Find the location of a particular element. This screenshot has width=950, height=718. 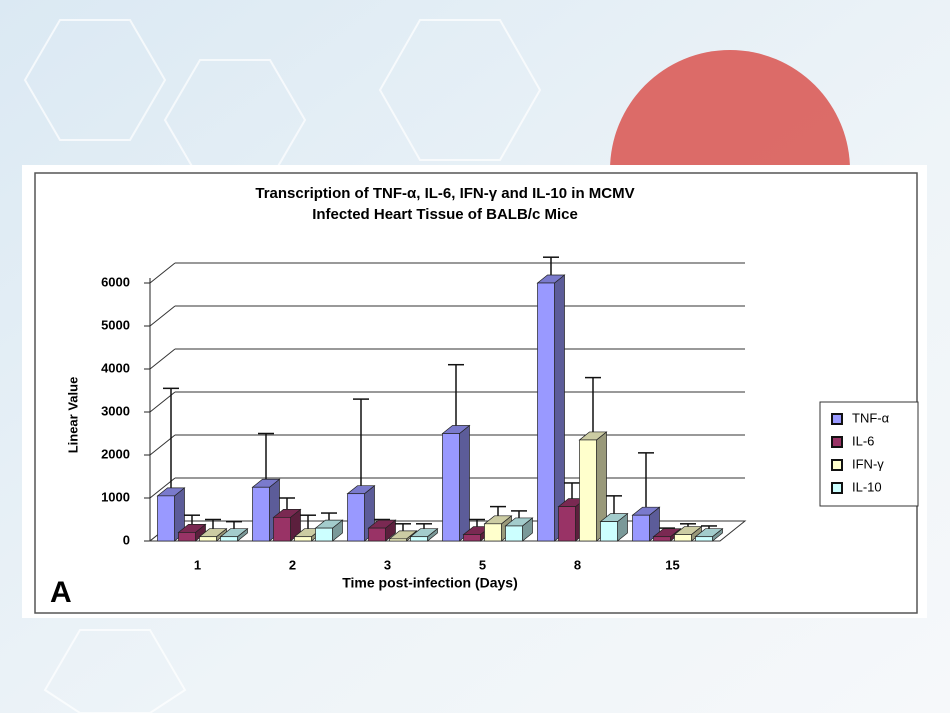

x-tick-label: 15 is located at coordinates (672, 564).